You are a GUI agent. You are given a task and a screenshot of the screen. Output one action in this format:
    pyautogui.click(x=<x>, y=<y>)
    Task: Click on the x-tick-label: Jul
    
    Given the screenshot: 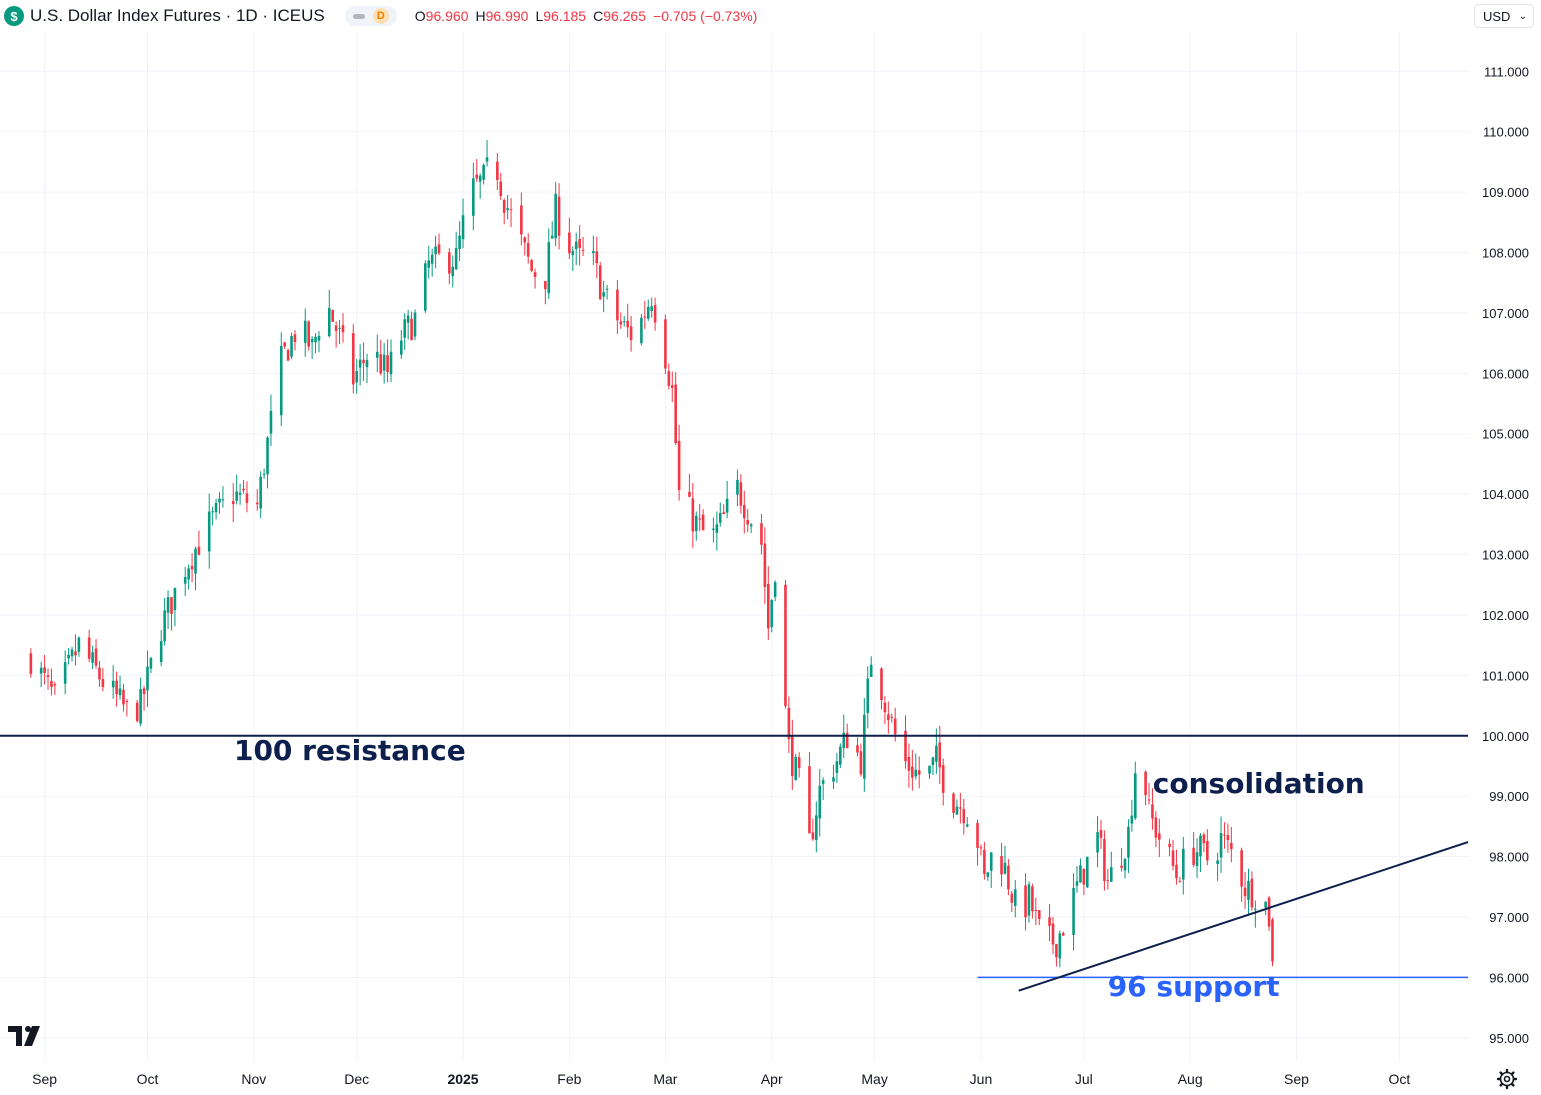 What is the action you would take?
    pyautogui.click(x=1084, y=1079)
    